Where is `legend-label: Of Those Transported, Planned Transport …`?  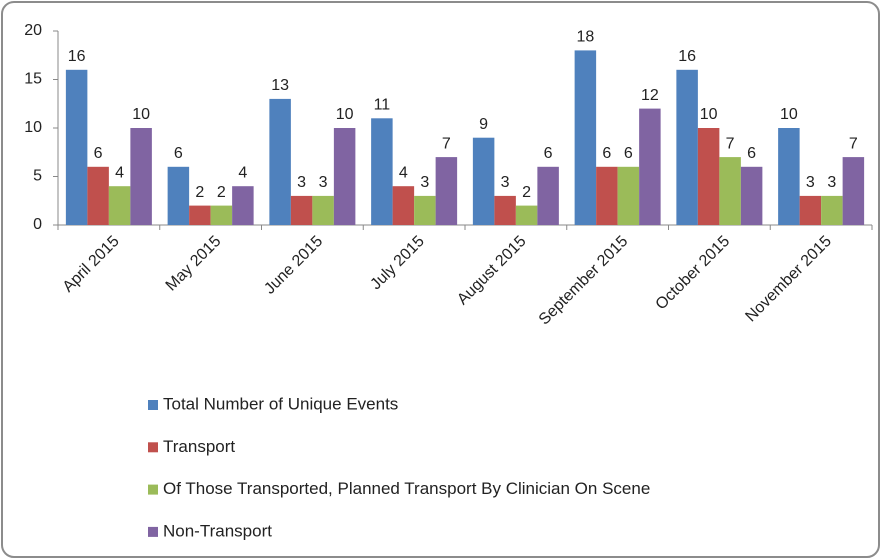 legend-label: Of Those Transported, Planned Transport … is located at coordinates (406, 488).